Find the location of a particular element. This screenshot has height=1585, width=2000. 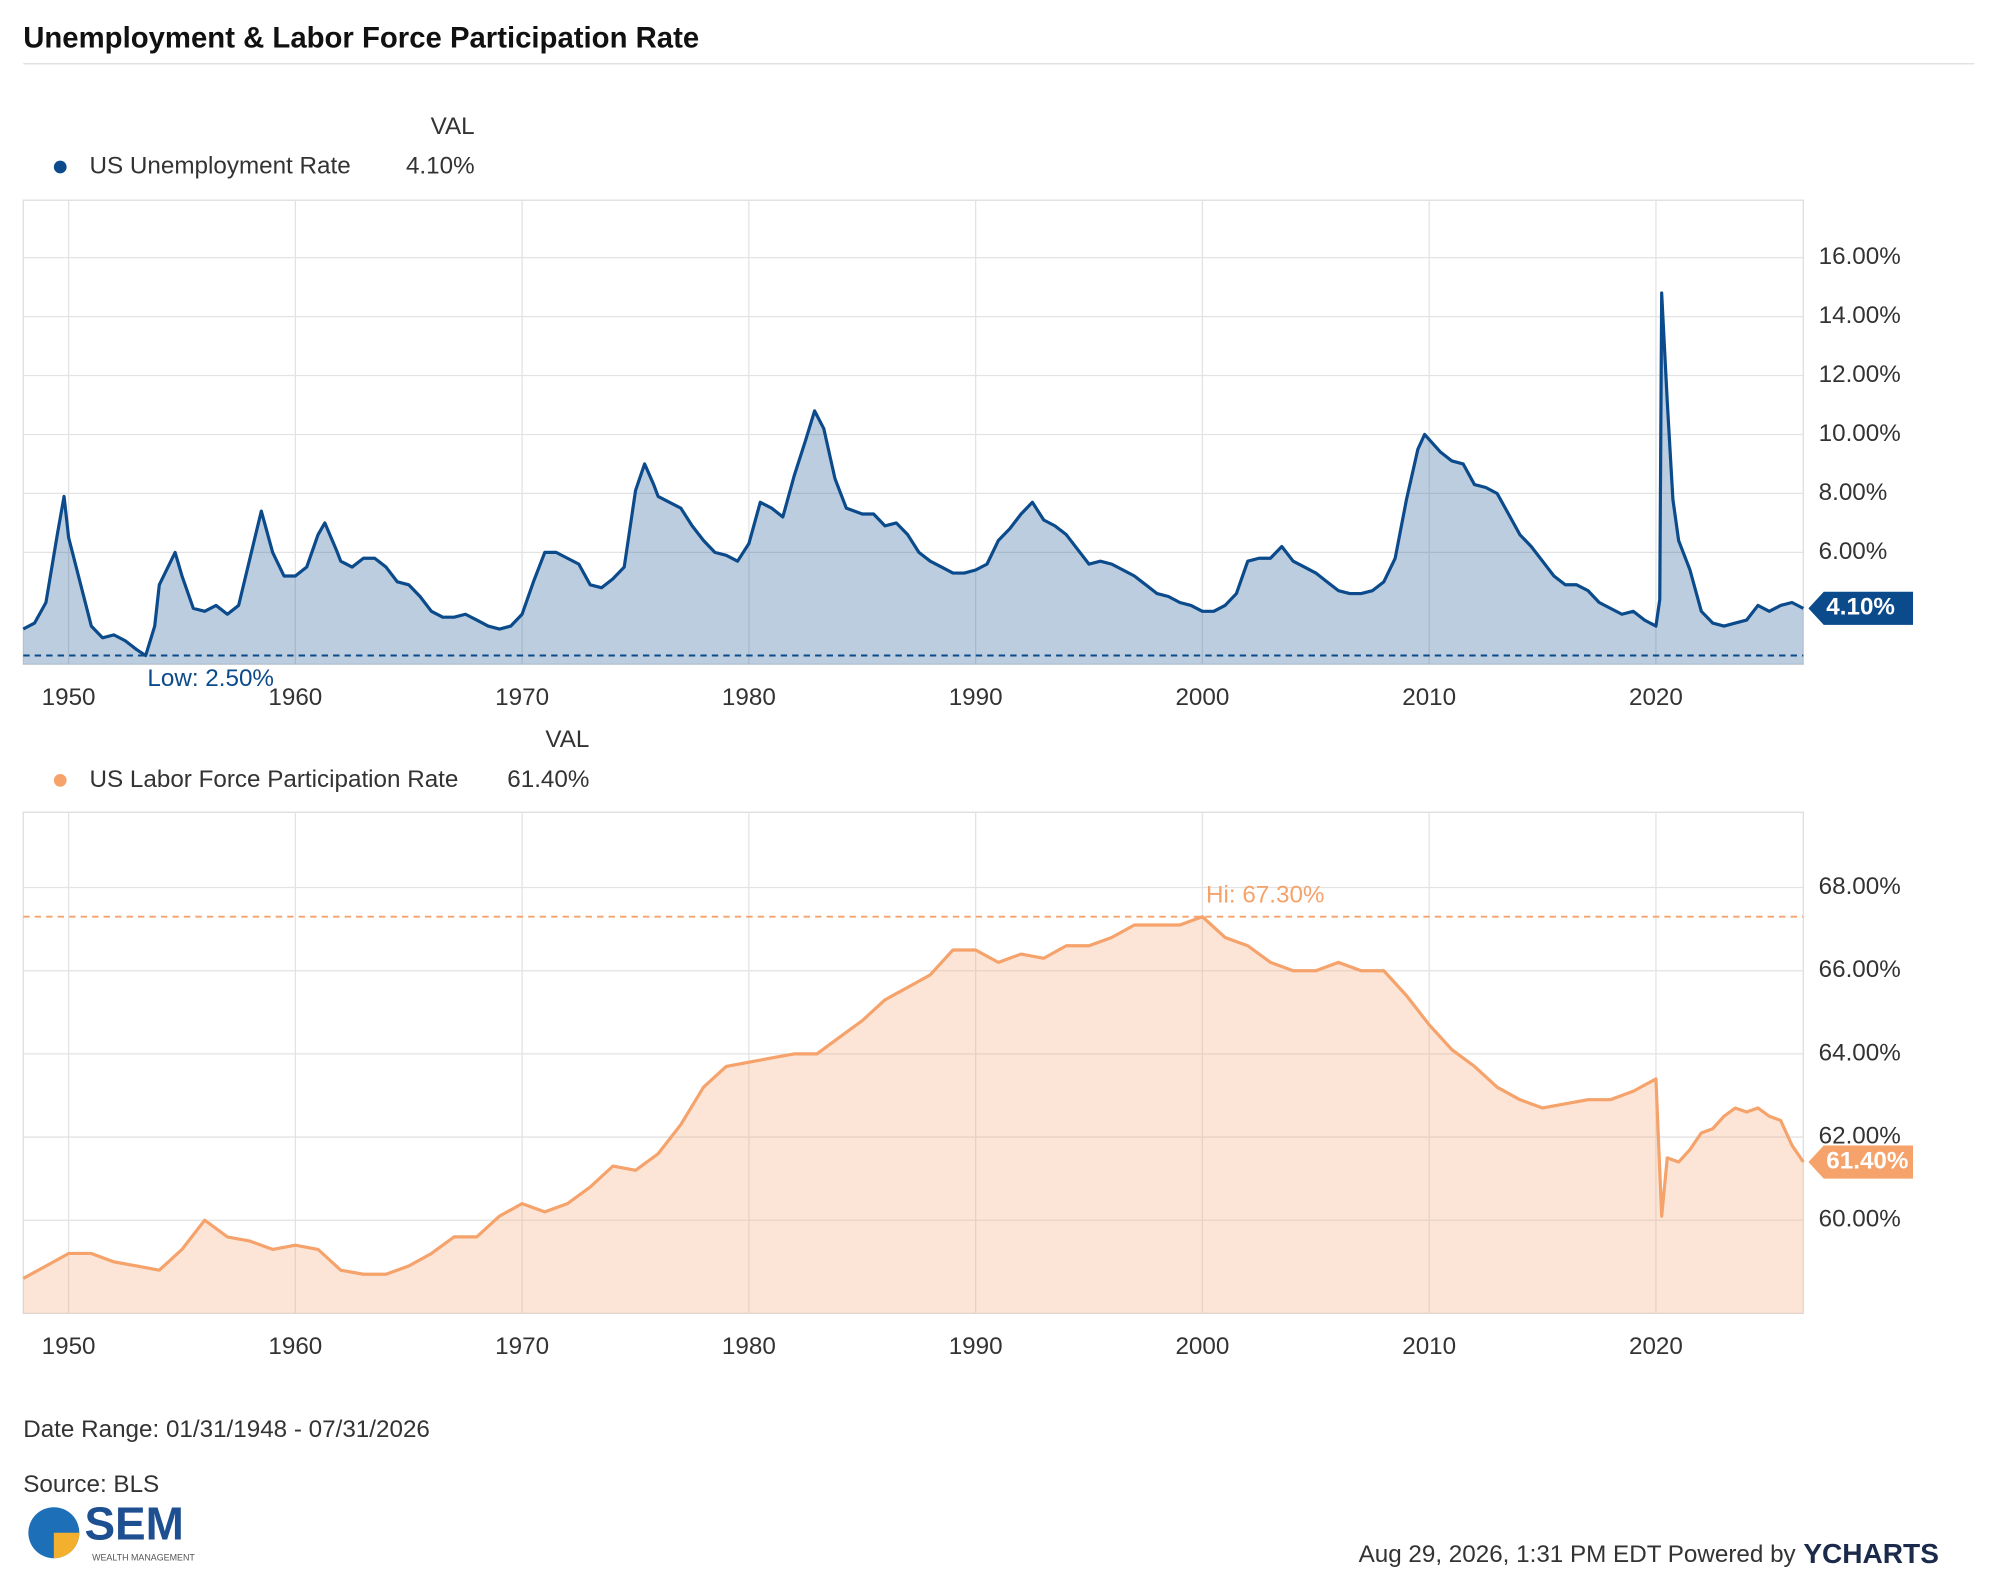

low-label: Low: 2.50% is located at coordinates (210, 678).